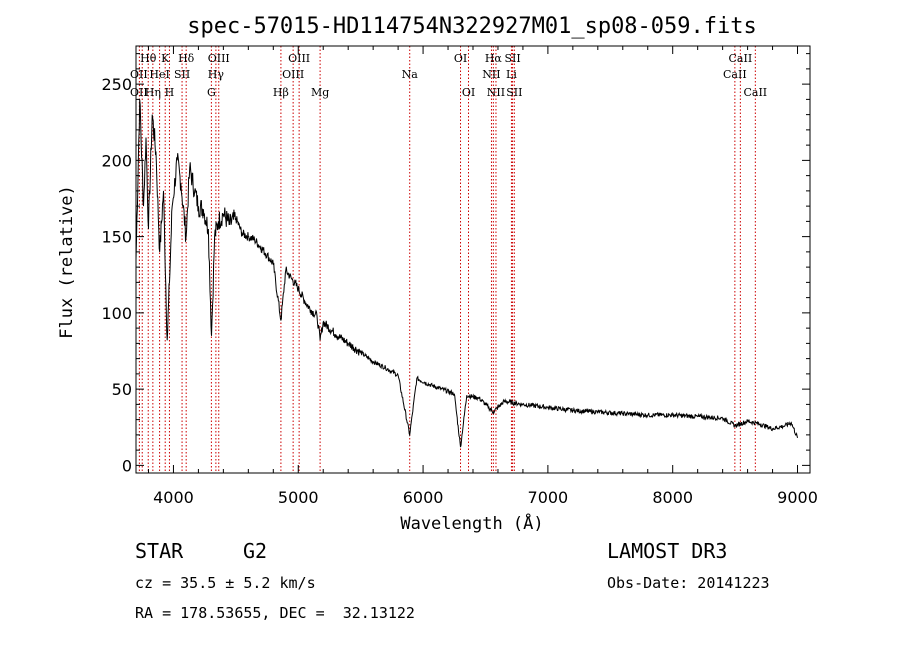 The image size is (900, 649). What do you see at coordinates (216, 74) in the screenshot?
I see `line-label-10: Hγ` at bounding box center [216, 74].